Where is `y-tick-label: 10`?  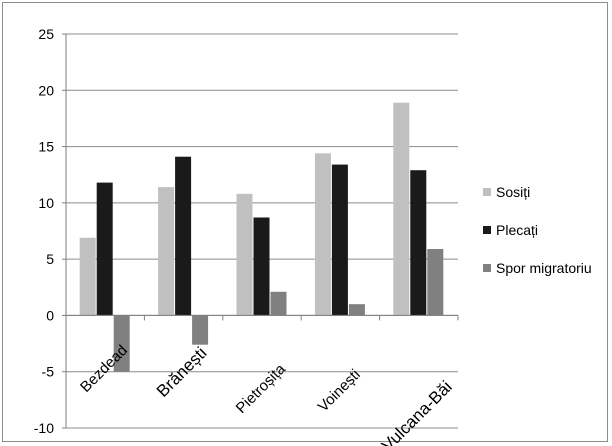
y-tick-label: 10 is located at coordinates (46, 203).